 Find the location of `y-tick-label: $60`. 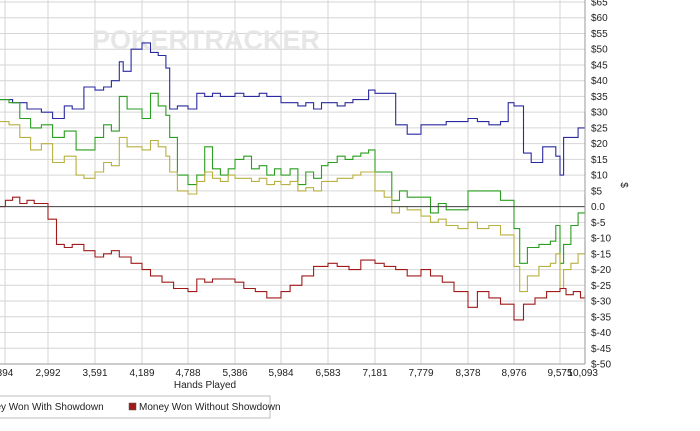

y-tick-label: $60 is located at coordinates (599, 18).